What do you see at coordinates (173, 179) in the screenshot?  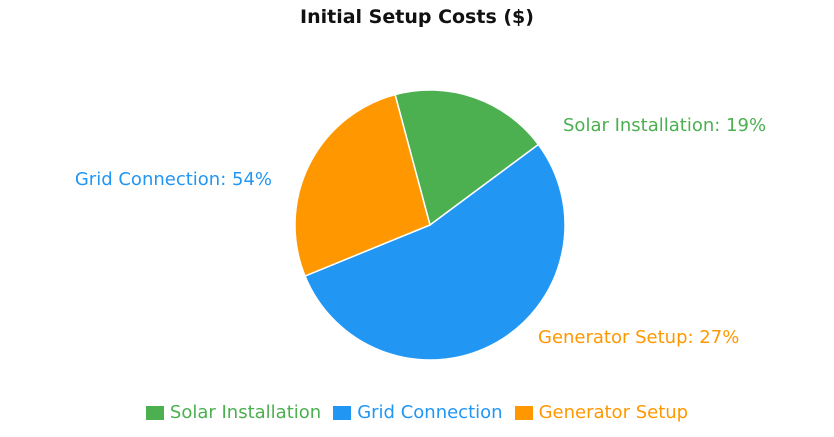 I see `slice-label-grid-connection: Grid Connection: 54%` at bounding box center [173, 179].